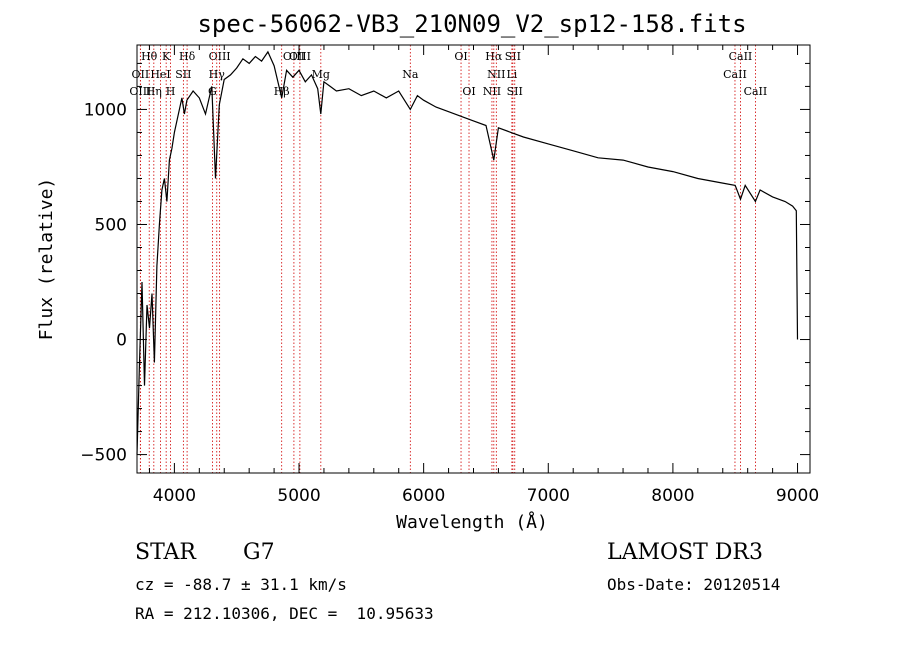 The width and height of the screenshot is (900, 649). I want to click on line-marker-label: Hβ, so click(282, 91).